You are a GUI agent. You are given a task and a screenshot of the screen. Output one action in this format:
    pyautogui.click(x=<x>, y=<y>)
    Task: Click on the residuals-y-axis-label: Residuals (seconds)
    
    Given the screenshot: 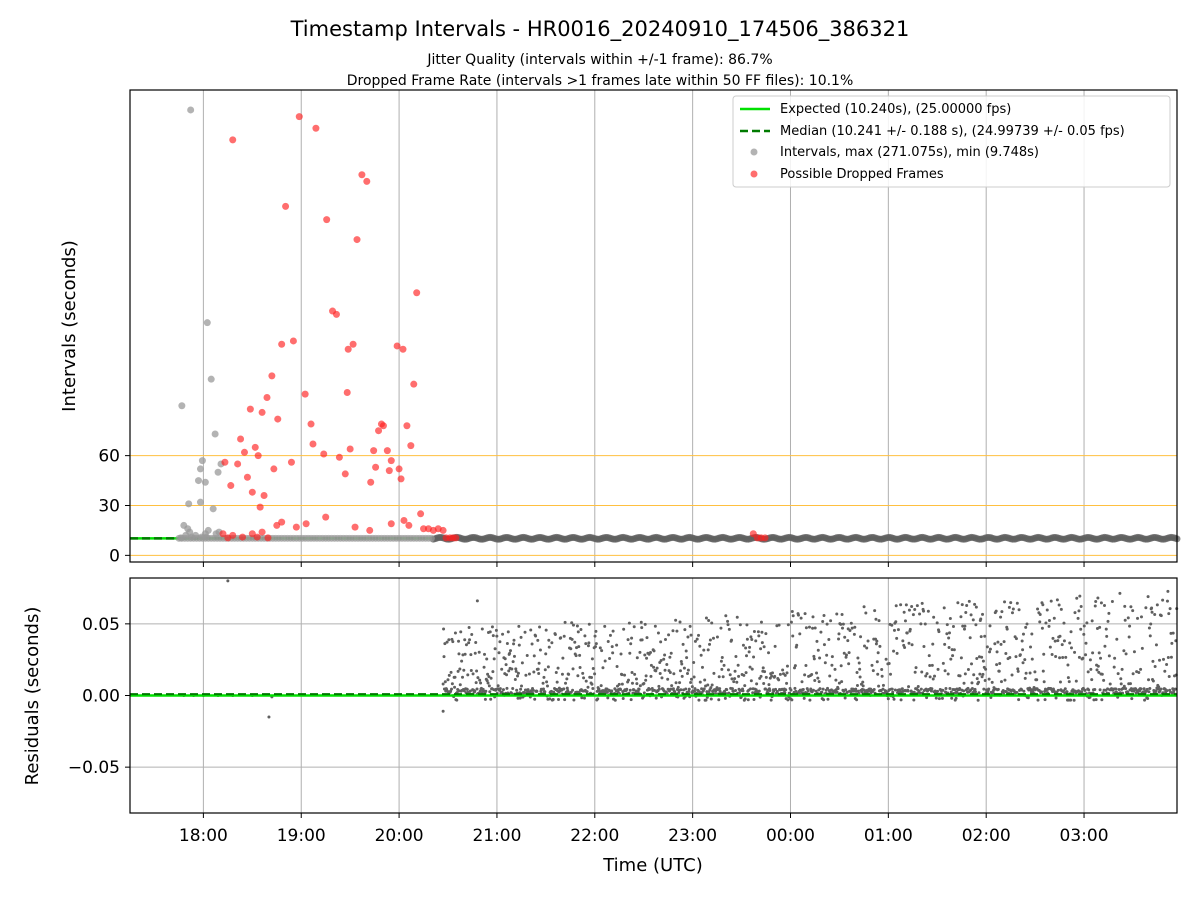 What is the action you would take?
    pyautogui.click(x=32, y=696)
    